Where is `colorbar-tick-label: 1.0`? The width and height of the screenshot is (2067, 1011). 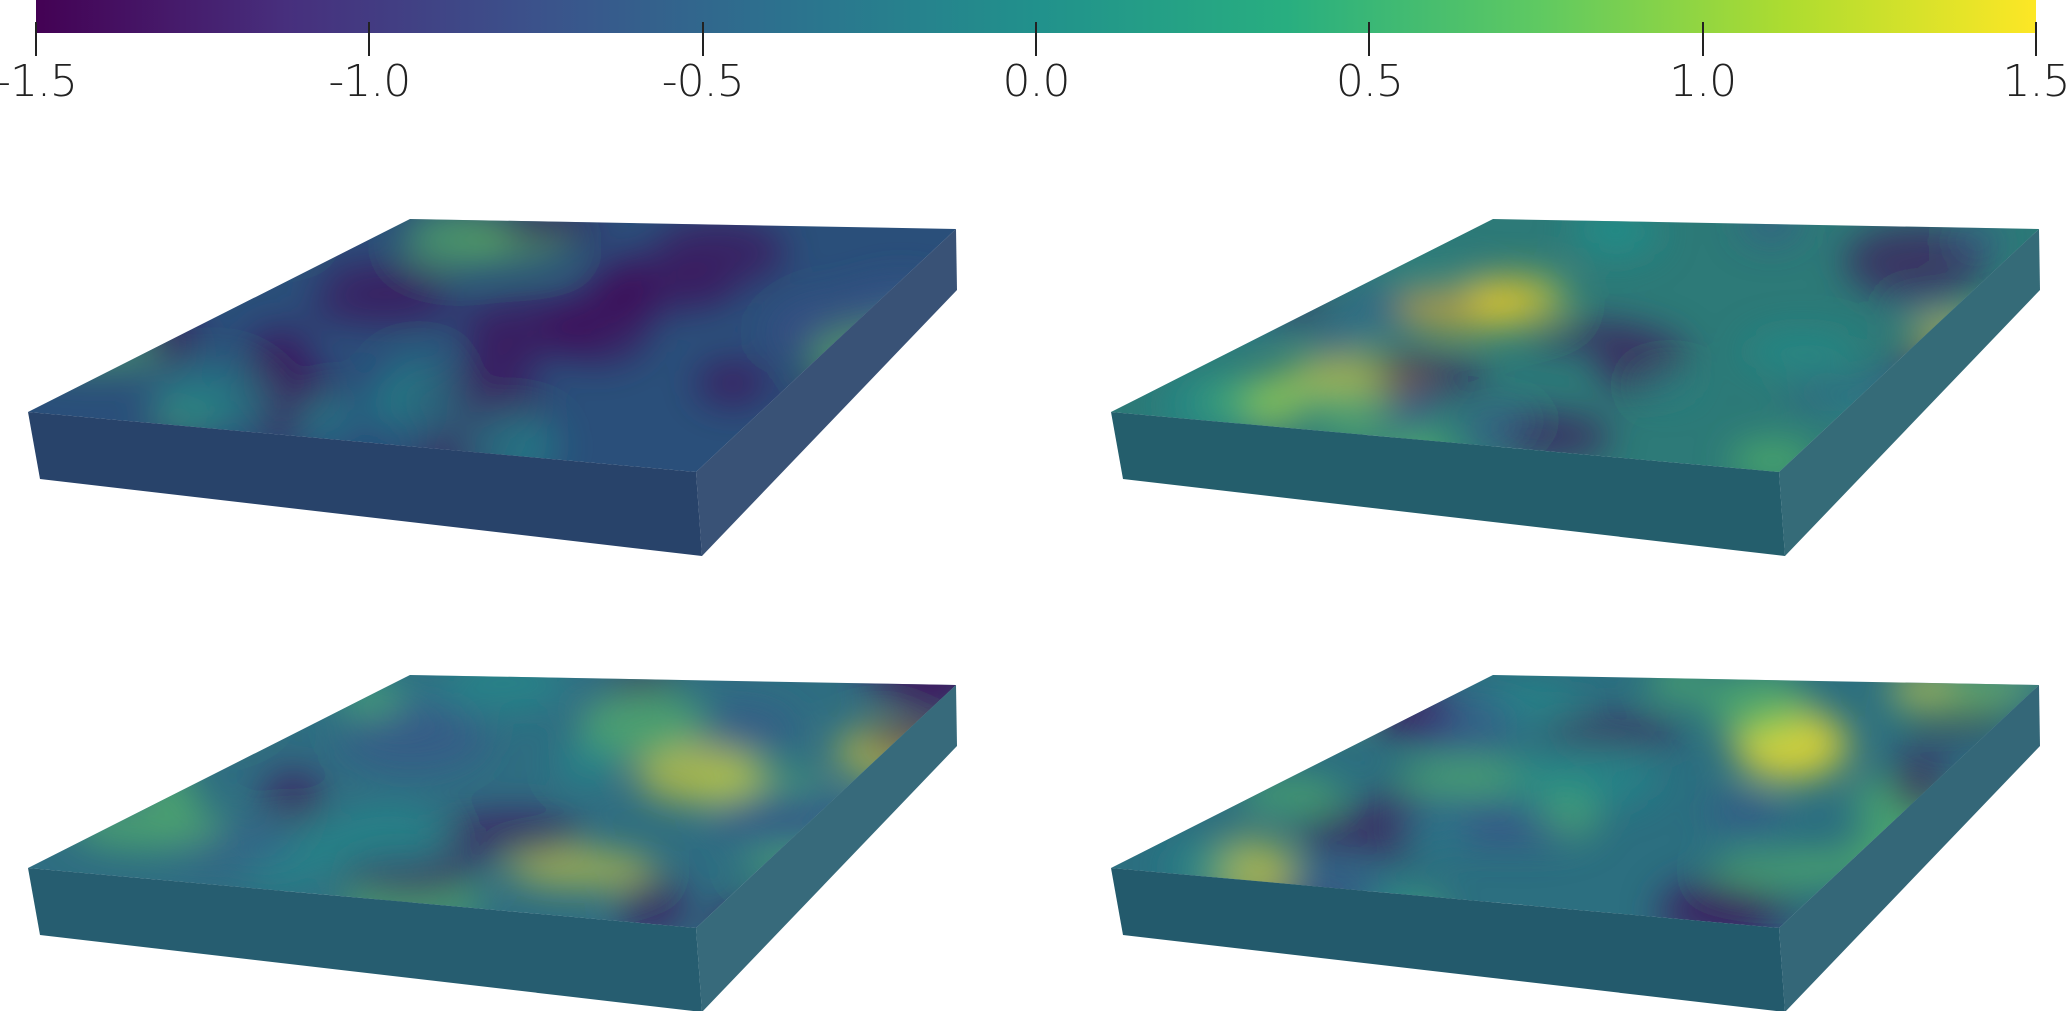
colorbar-tick-label: 1.0 is located at coordinates (1703, 81).